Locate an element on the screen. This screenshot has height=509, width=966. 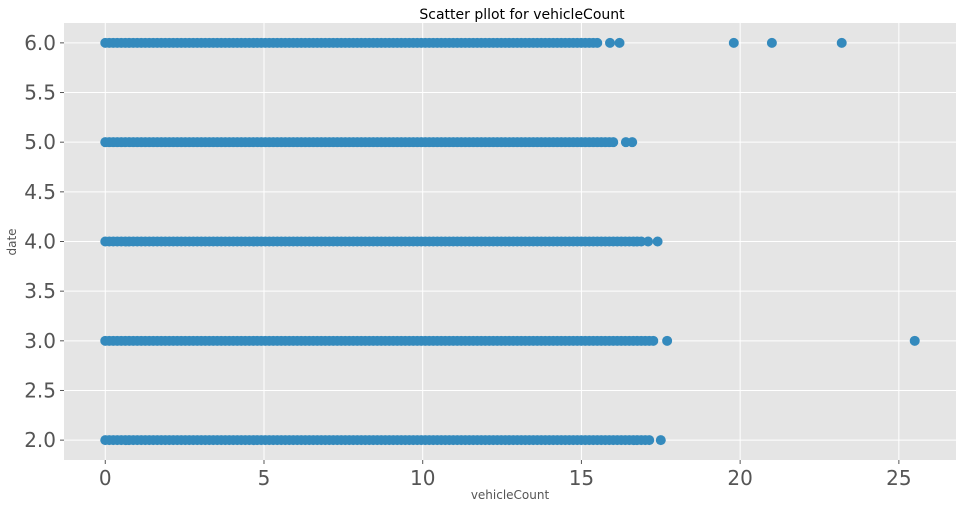
y-tick-label: 5.5 is located at coordinates (40, 93).